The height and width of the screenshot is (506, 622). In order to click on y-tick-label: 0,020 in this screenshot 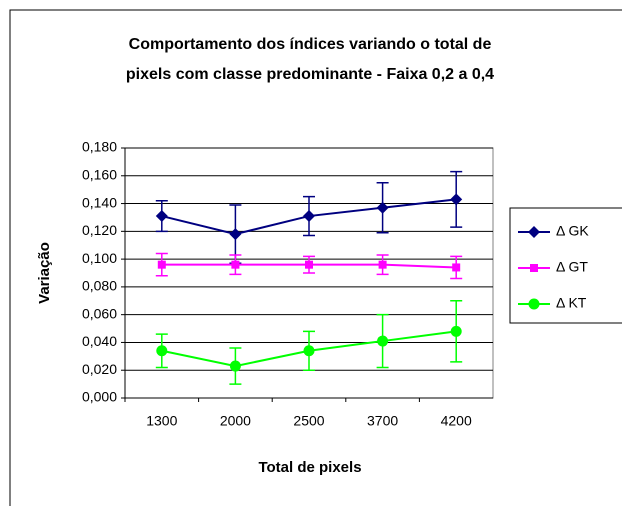, I will do `click(99, 369)`.